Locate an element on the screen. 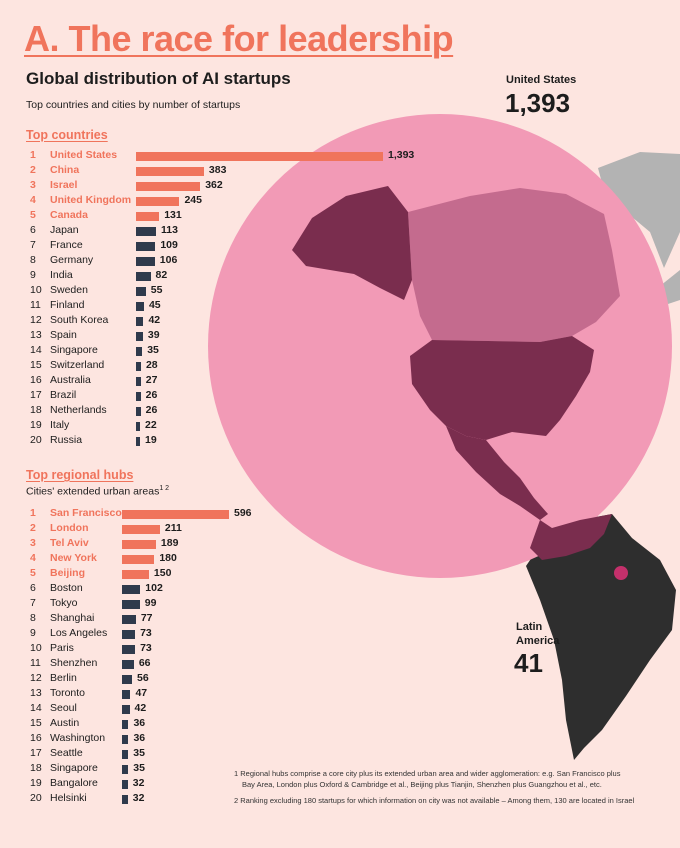  hub-rank: 16 is located at coordinates (36, 738).